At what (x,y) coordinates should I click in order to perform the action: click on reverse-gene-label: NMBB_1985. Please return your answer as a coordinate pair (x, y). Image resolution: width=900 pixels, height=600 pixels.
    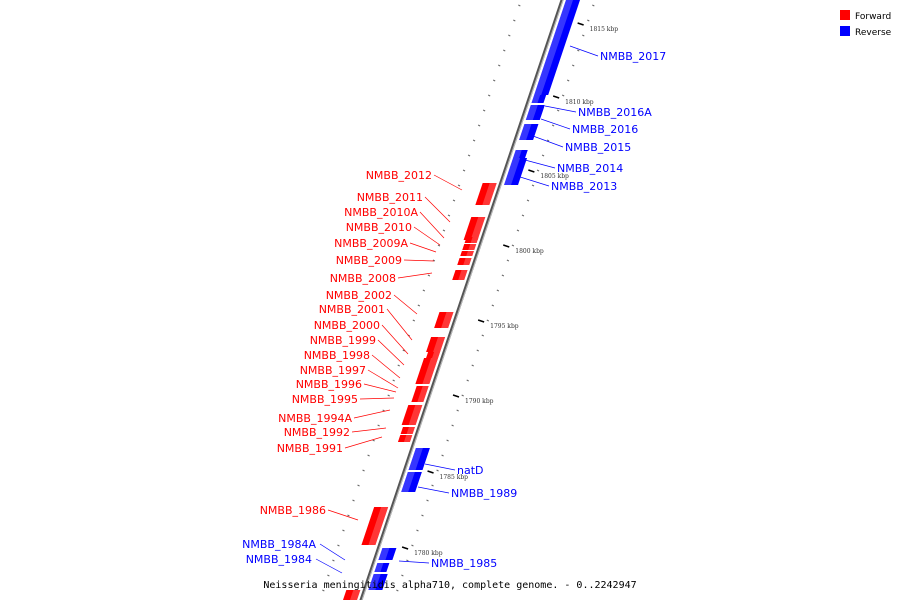
    Looking at the image, I should click on (464, 563).